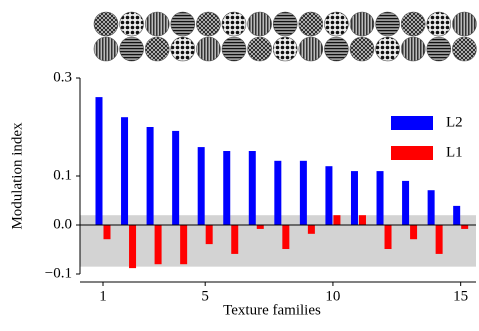 The width and height of the screenshot is (479, 331). I want to click on x-tick-label: 15, so click(460, 296).